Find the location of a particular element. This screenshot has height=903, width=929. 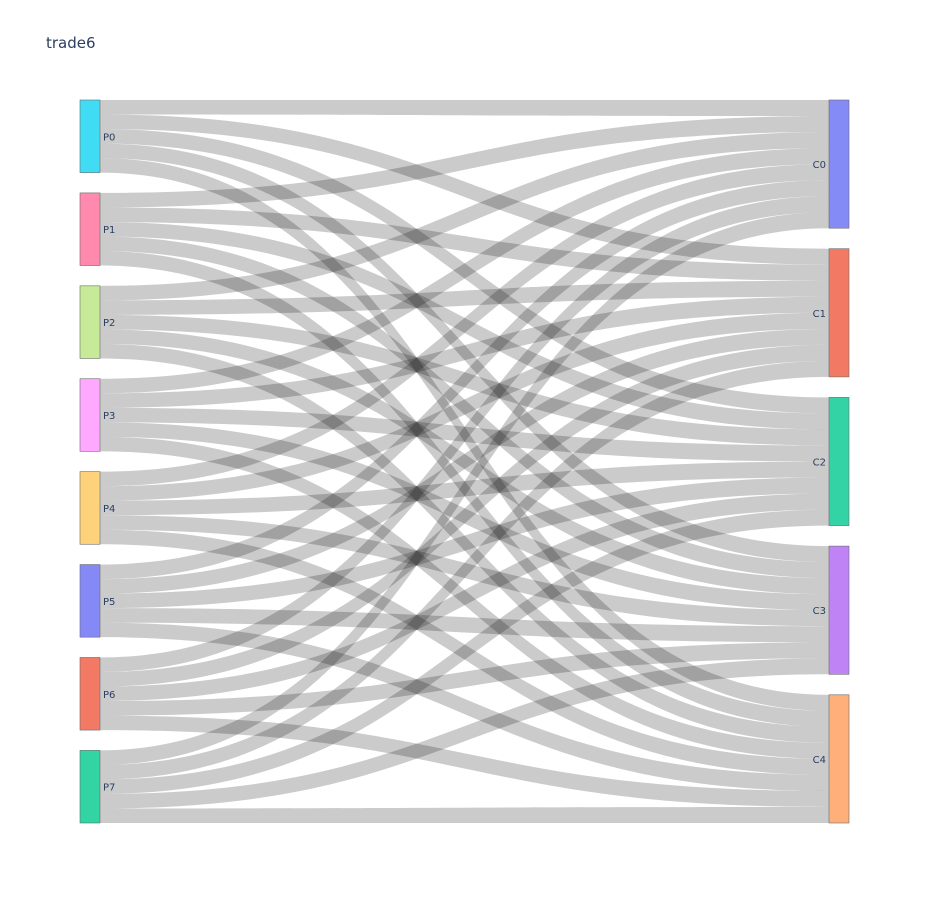

node-label-C2: C2 is located at coordinates (819, 463).